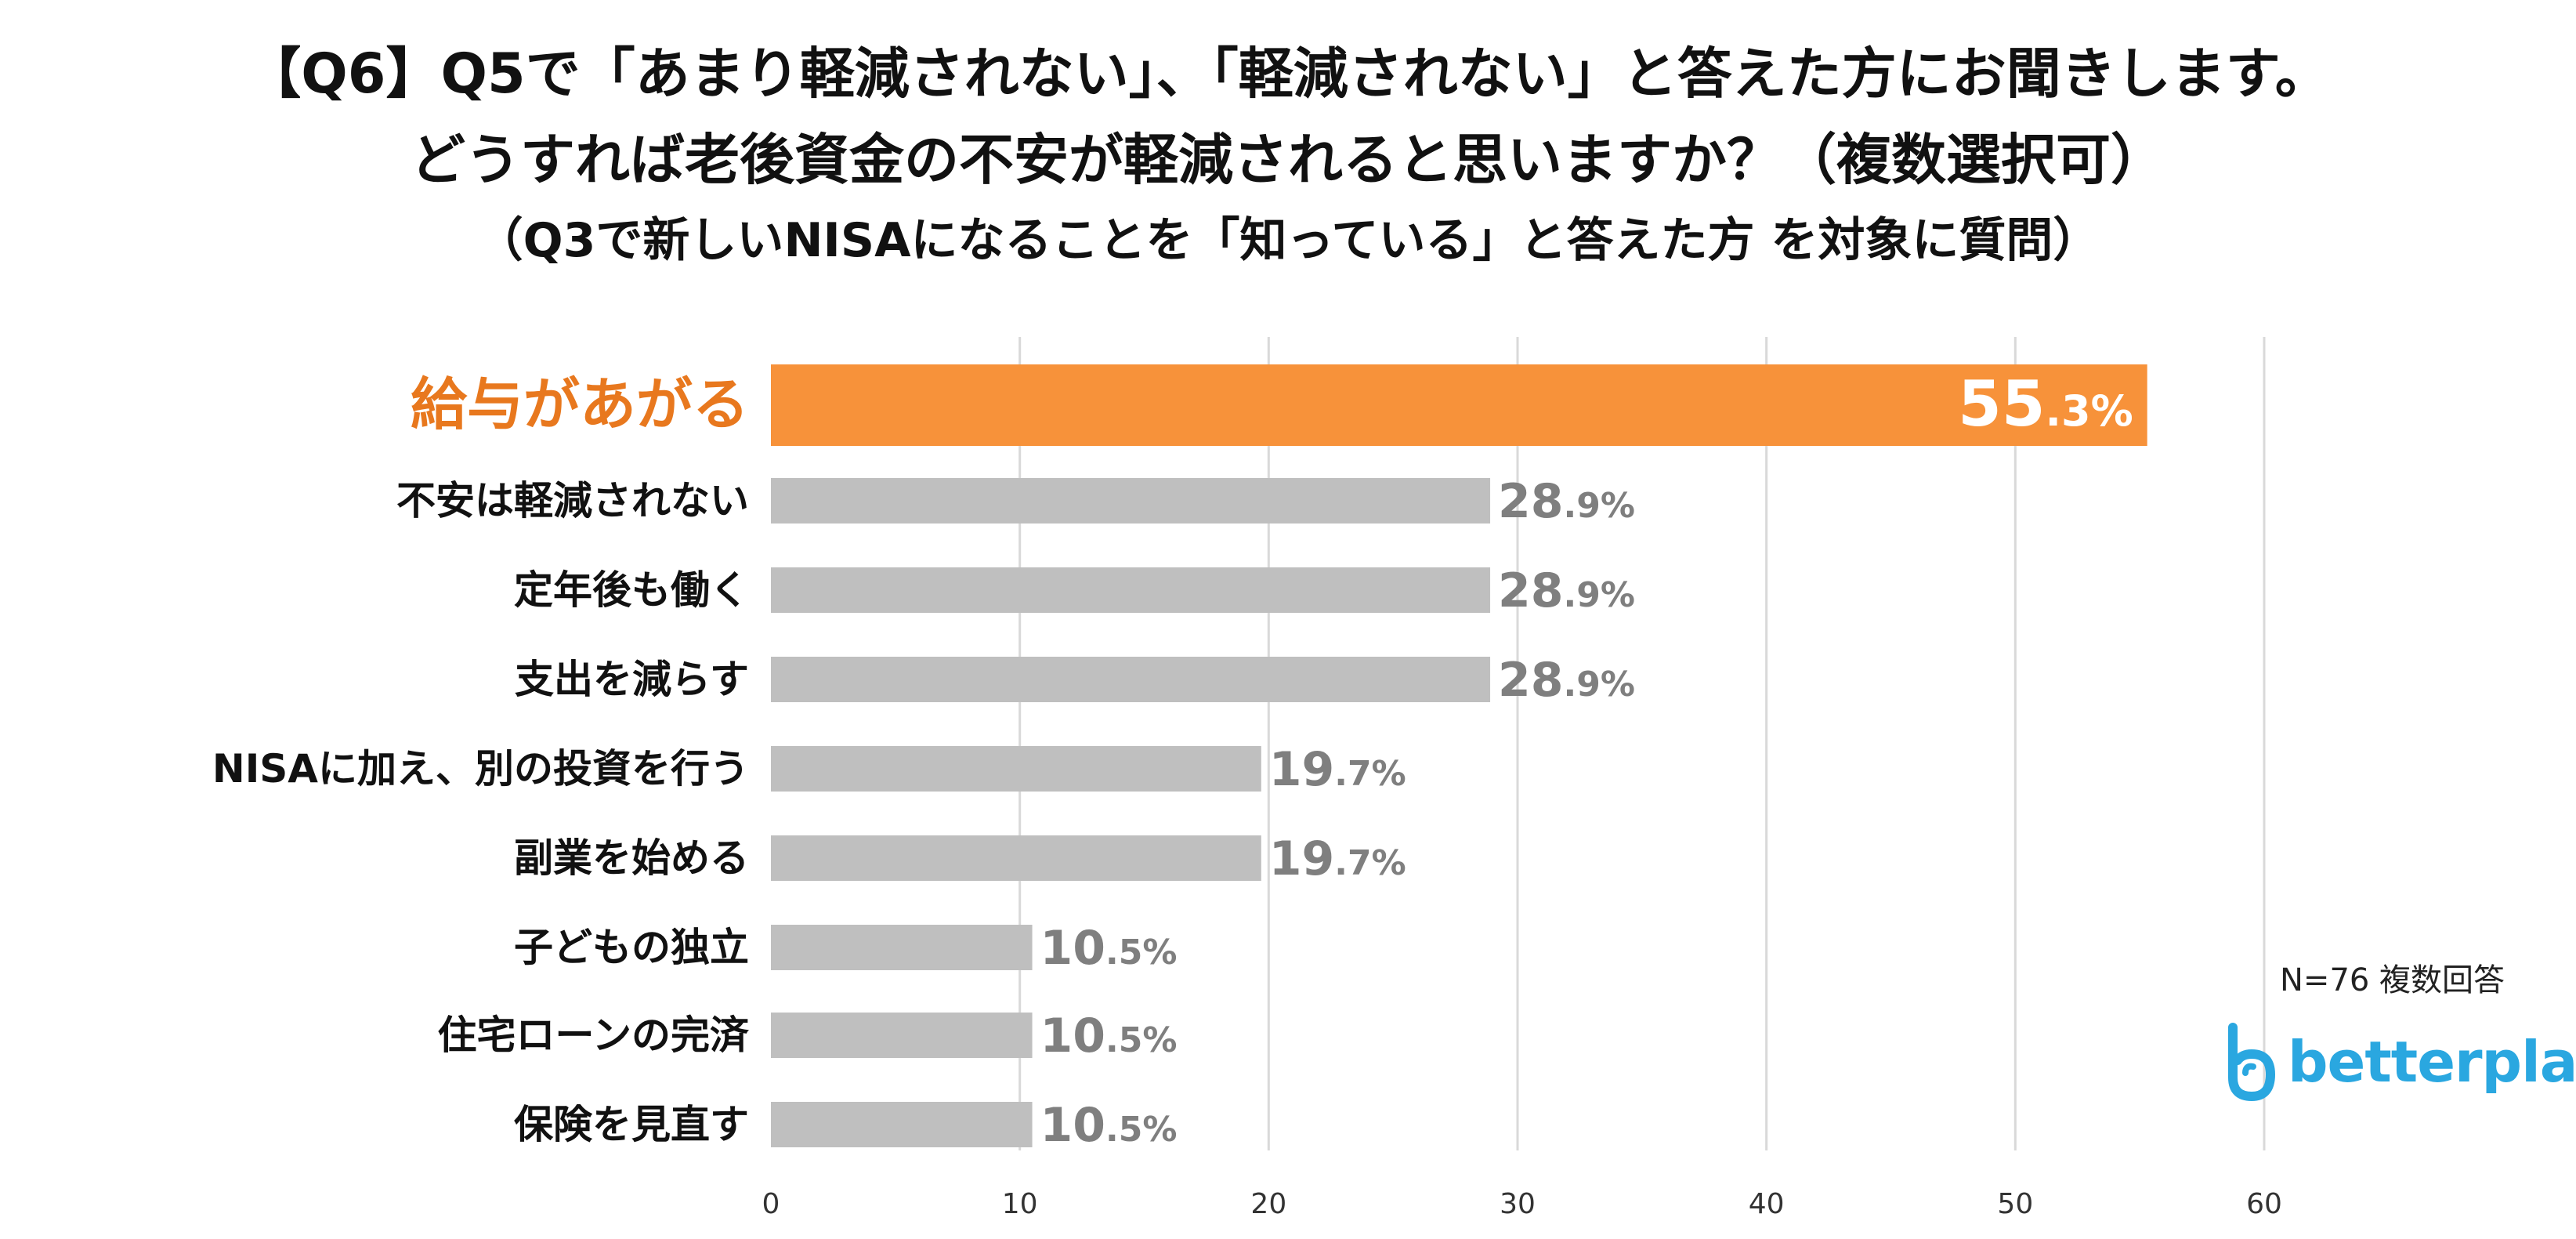 This screenshot has height=1239, width=2576. Describe the element at coordinates (1767, 1204) in the screenshot. I see `x-tick-label: 40` at that location.